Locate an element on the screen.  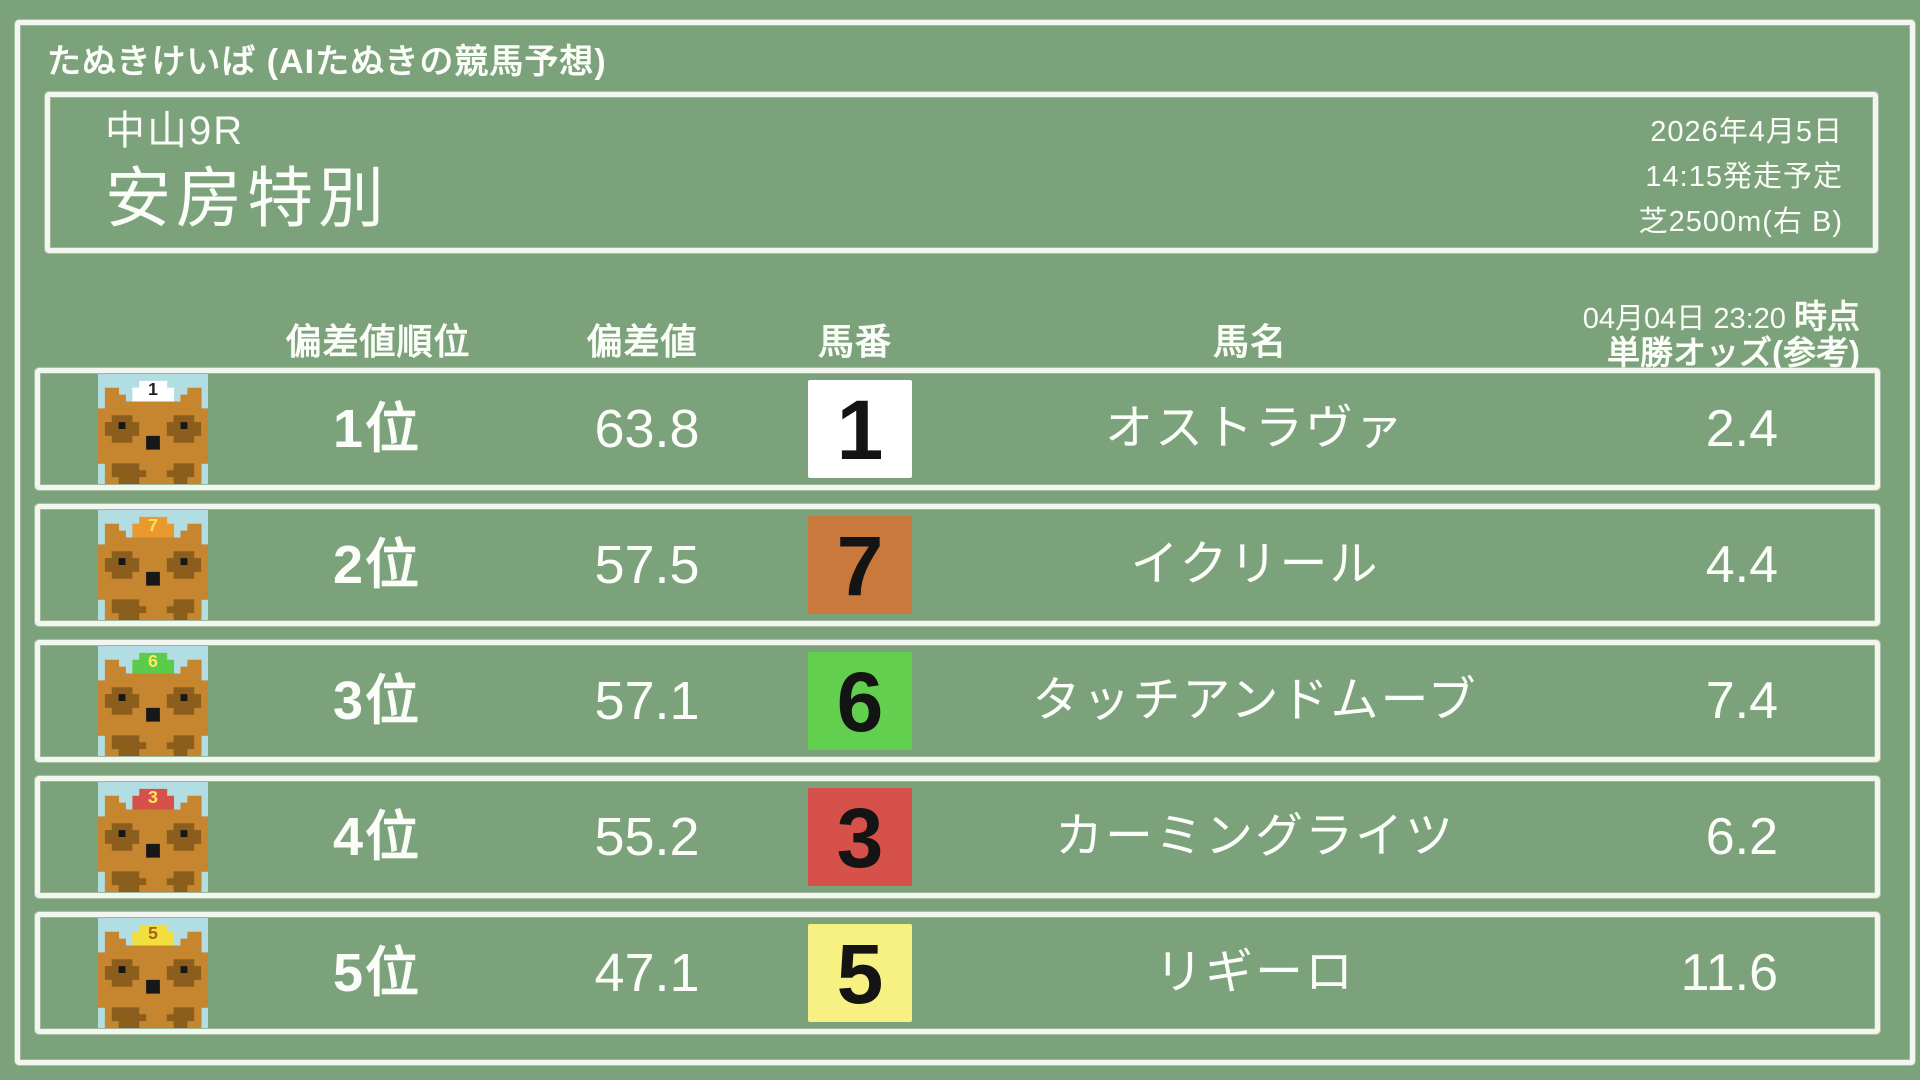
rank-cell: 1位 is located at coordinates (377, 429).